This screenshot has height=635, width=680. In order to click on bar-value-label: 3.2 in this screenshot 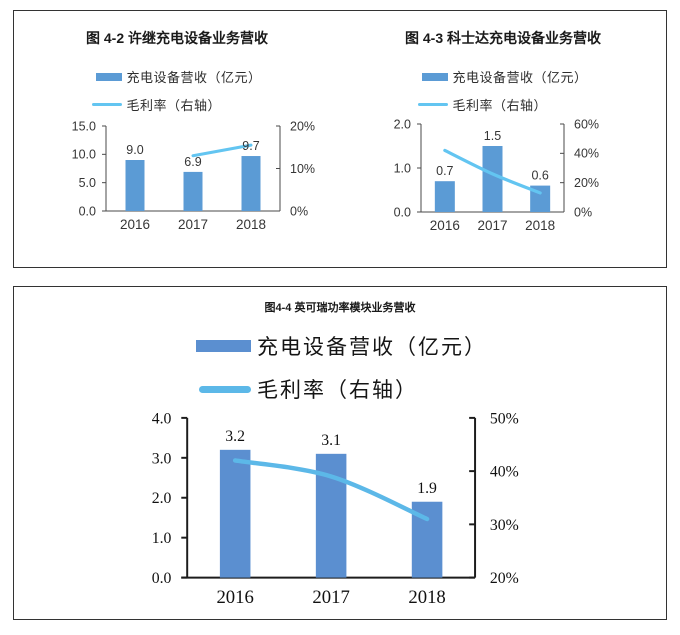, I will do `click(235, 436)`.